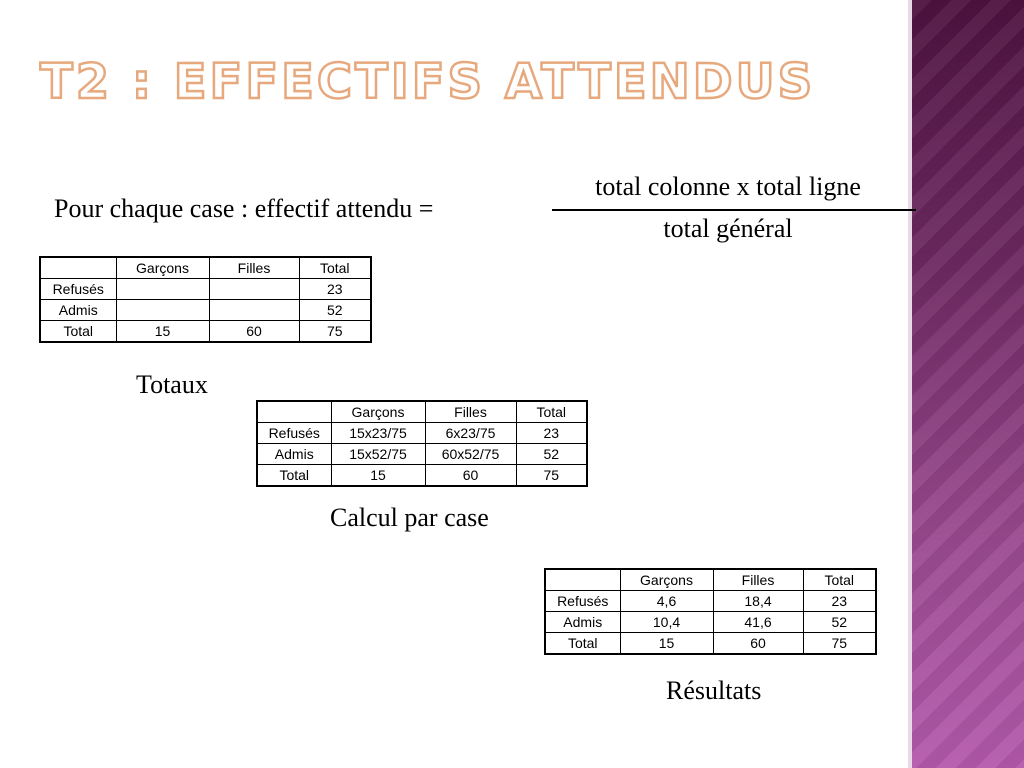 The width and height of the screenshot is (1024, 768). What do you see at coordinates (378, 454) in the screenshot?
I see `table-cell: 15x52/75` at bounding box center [378, 454].